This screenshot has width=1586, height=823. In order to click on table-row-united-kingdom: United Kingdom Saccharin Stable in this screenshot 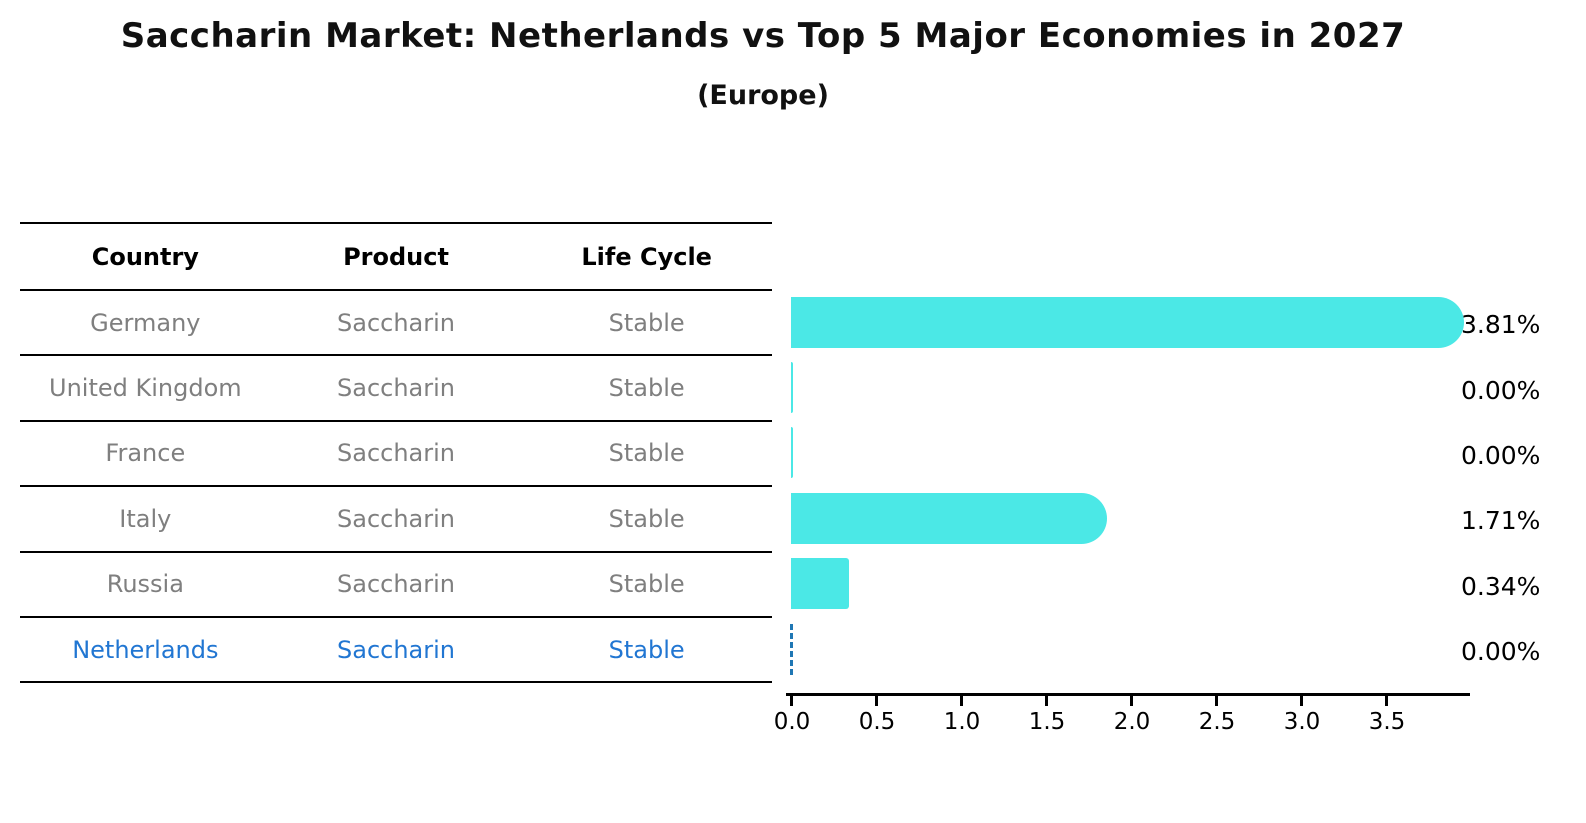, I will do `click(396, 389)`.